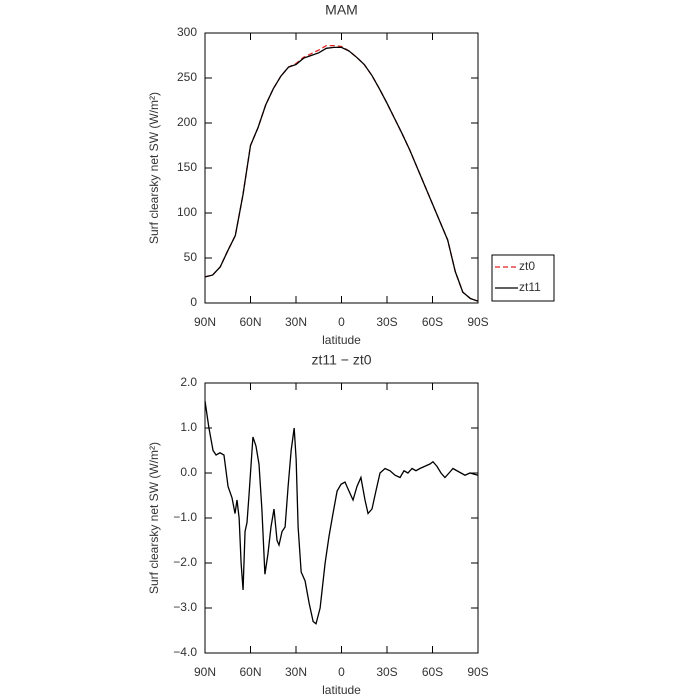  Describe the element at coordinates (185, 607) in the screenshot. I see `y-tick-label: −3.0` at that location.